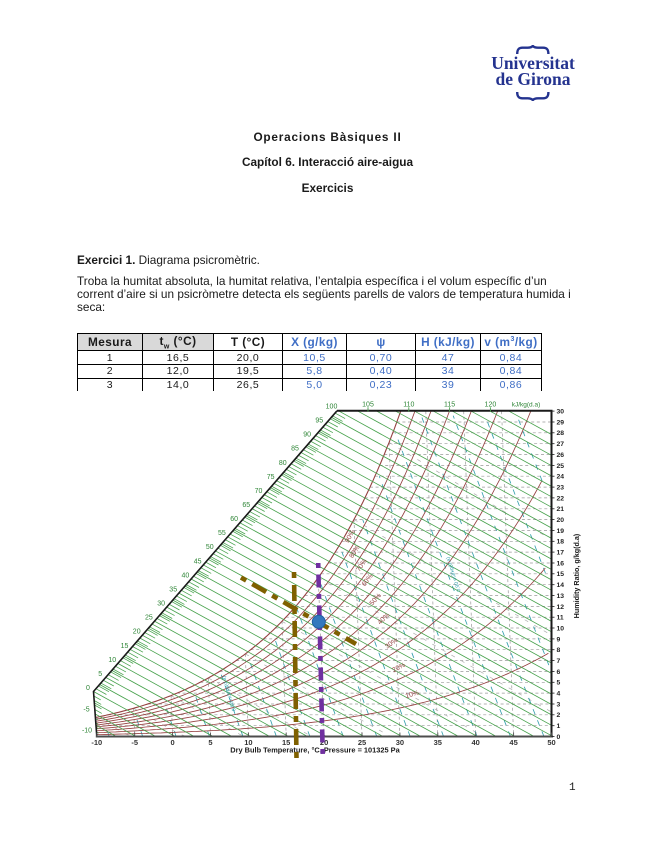 The height and width of the screenshot is (848, 655). Describe the element at coordinates (561, 563) in the screenshot. I see `svg-text: 16` at that location.